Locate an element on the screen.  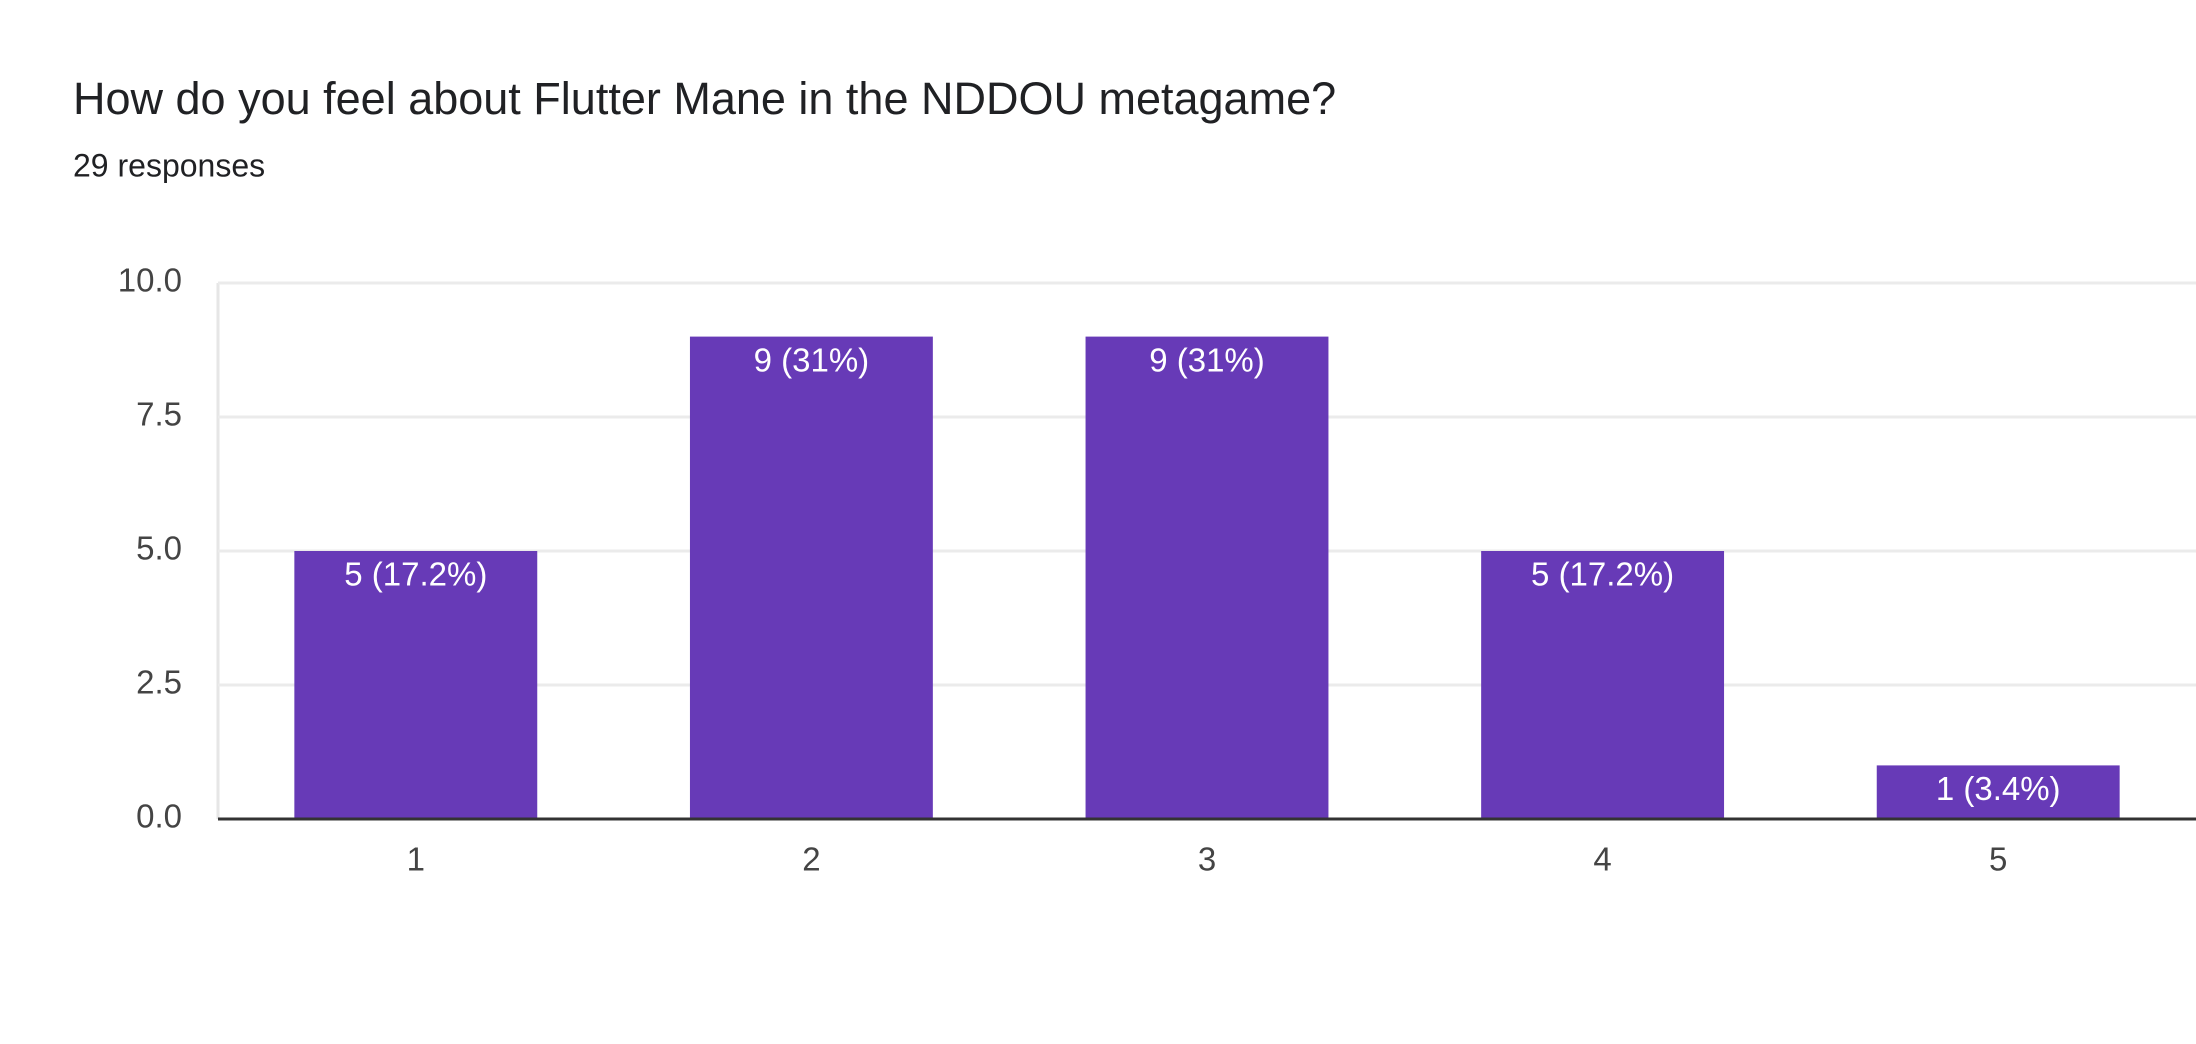
y-tick-label: 2.5 is located at coordinates (159, 682).